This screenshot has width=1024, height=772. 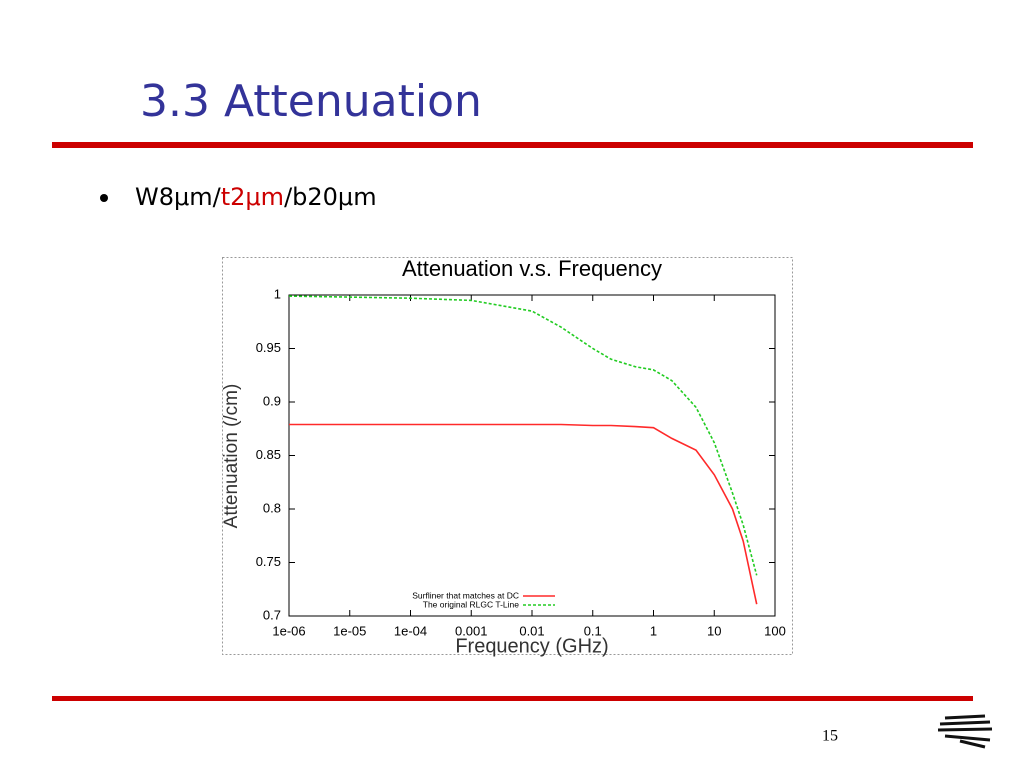 What do you see at coordinates (471, 630) in the screenshot?
I see `x-tick-label: 0.001` at bounding box center [471, 630].